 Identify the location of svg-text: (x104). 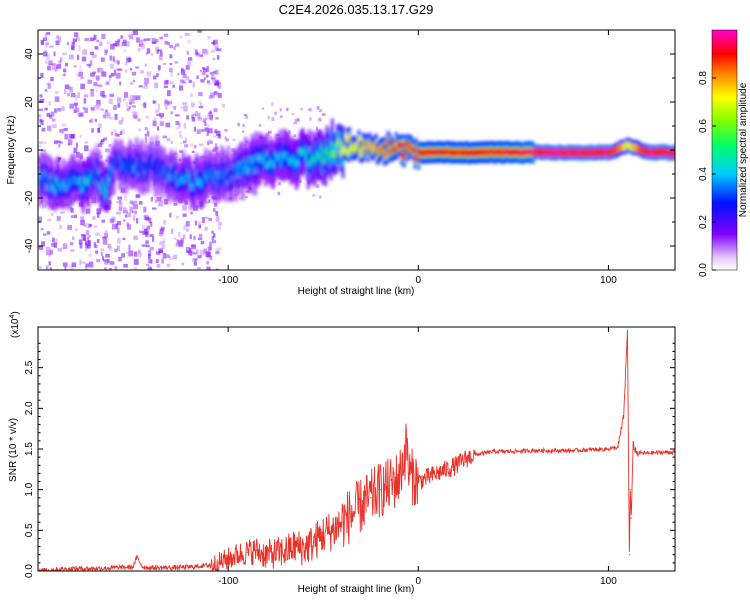
(15, 324).